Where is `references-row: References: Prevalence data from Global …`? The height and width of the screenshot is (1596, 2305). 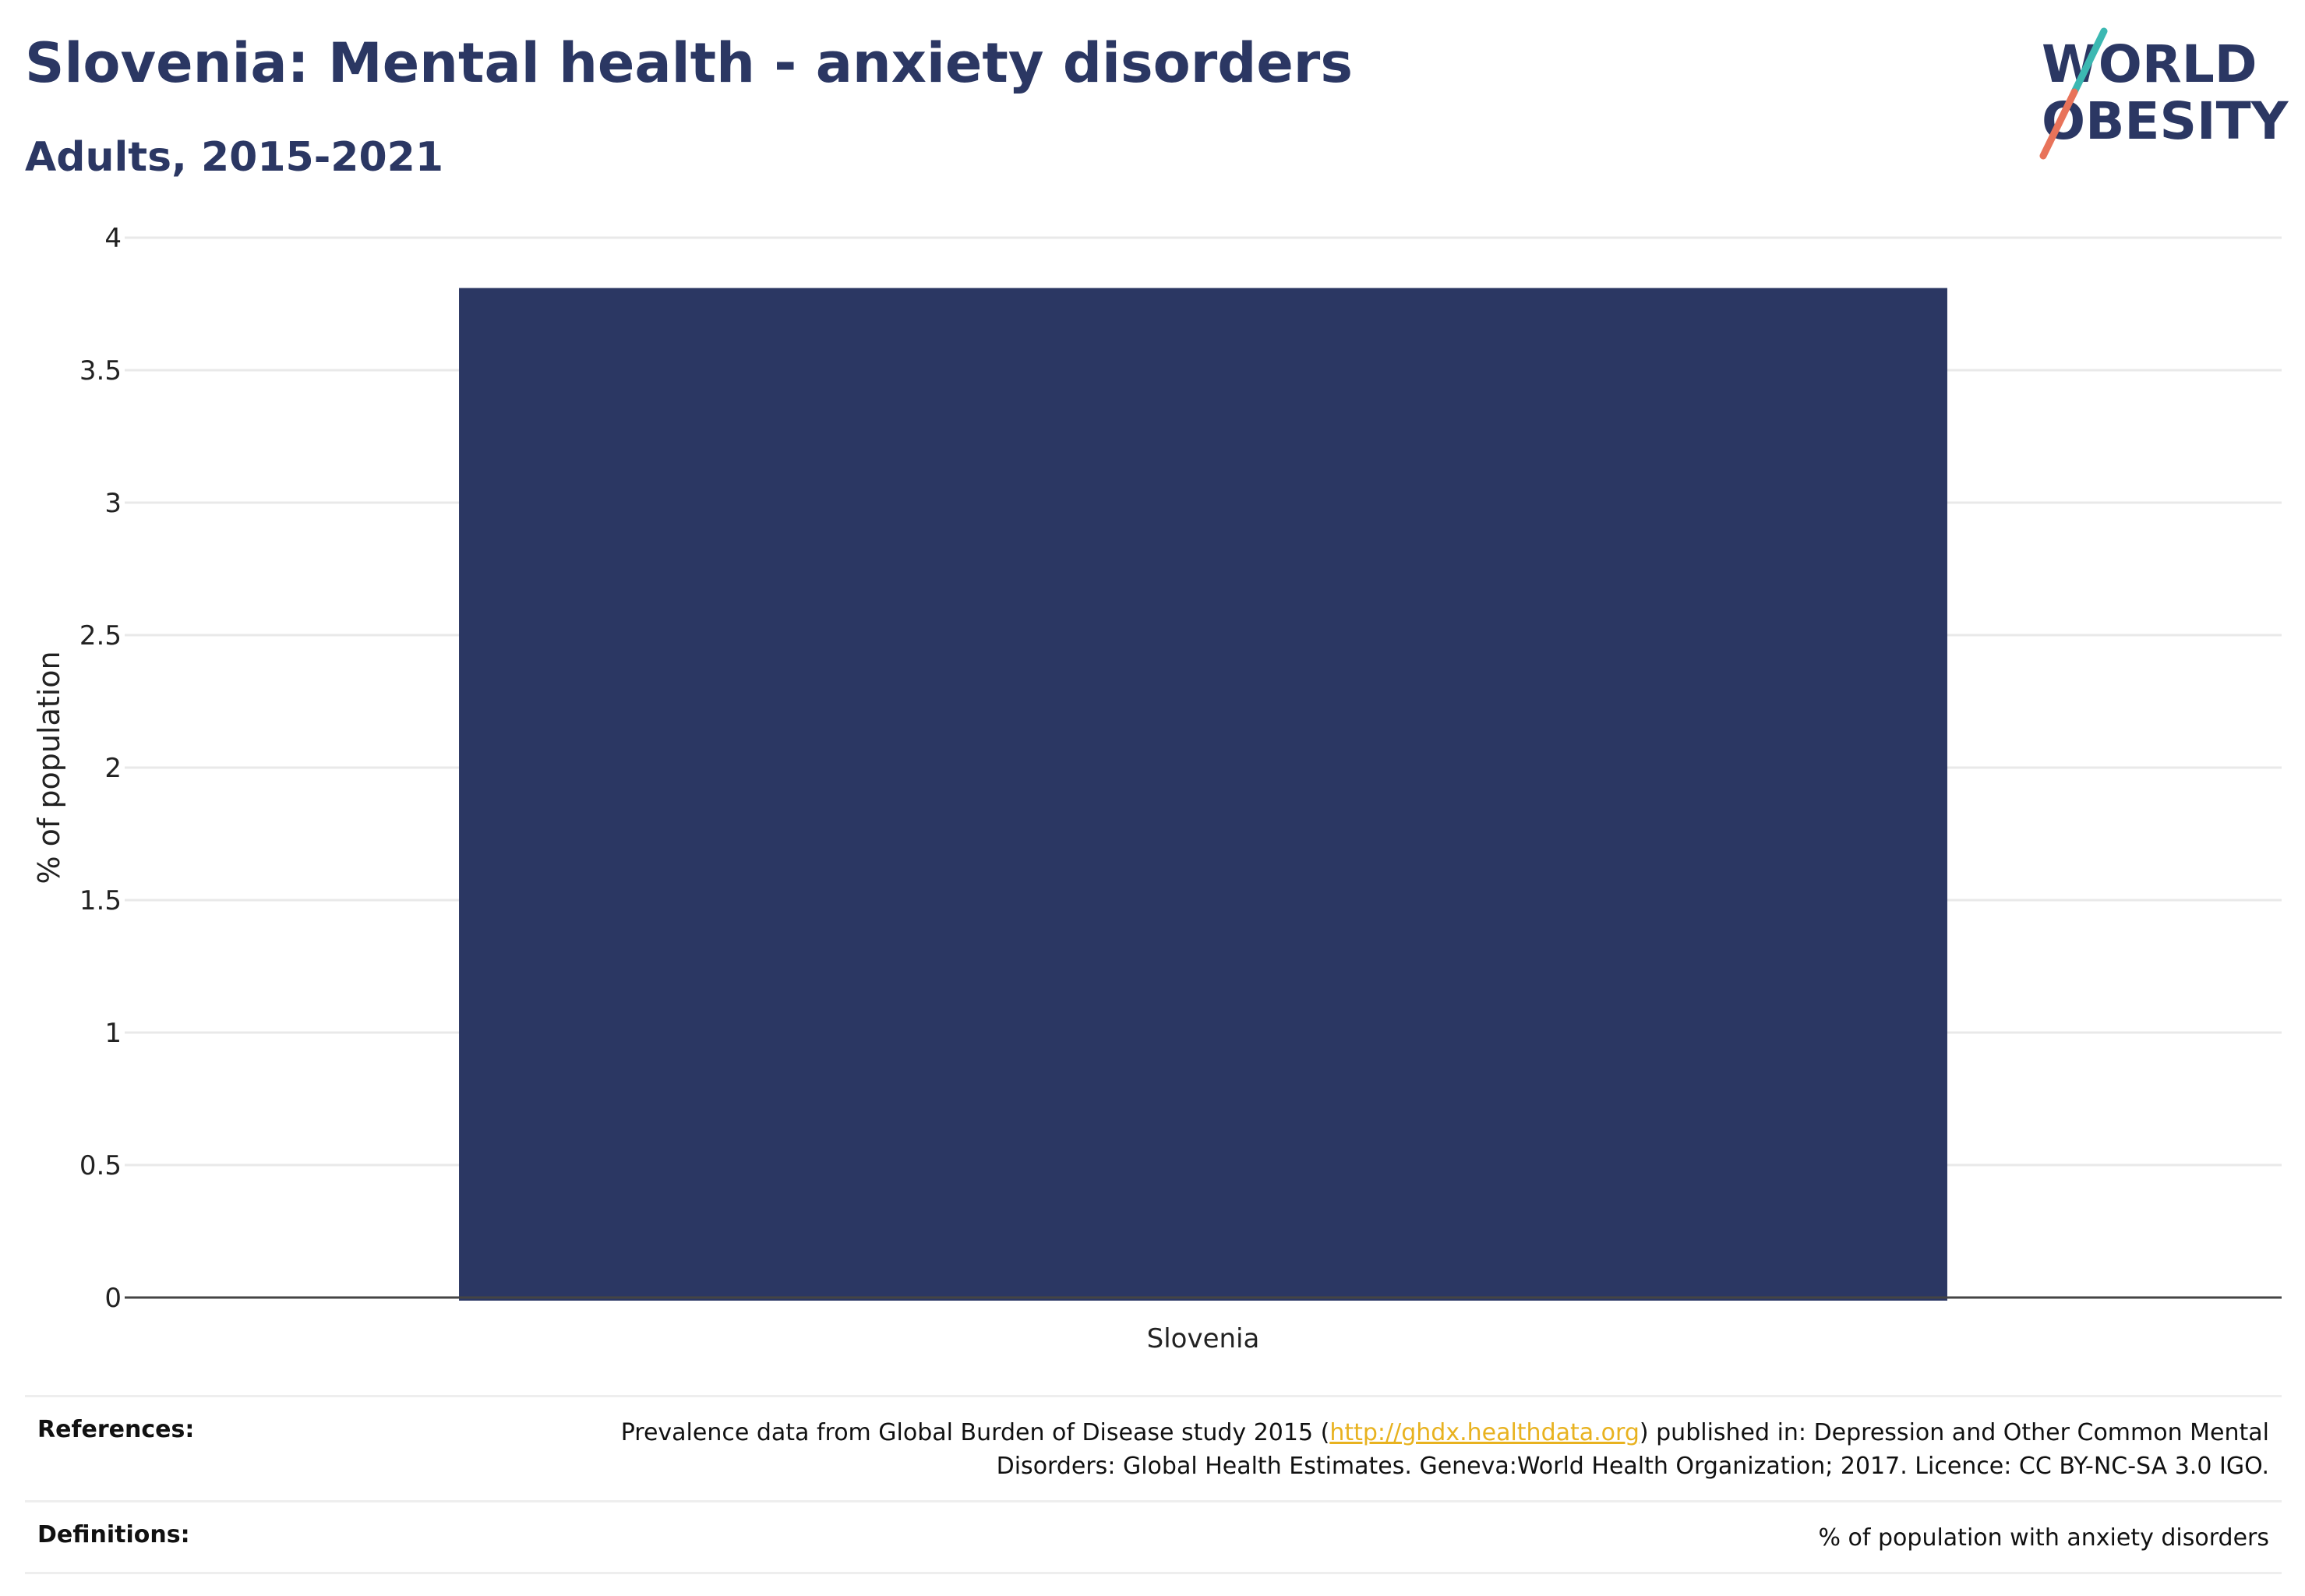
references-row: References: Prevalence data from Global … is located at coordinates (1153, 1447).